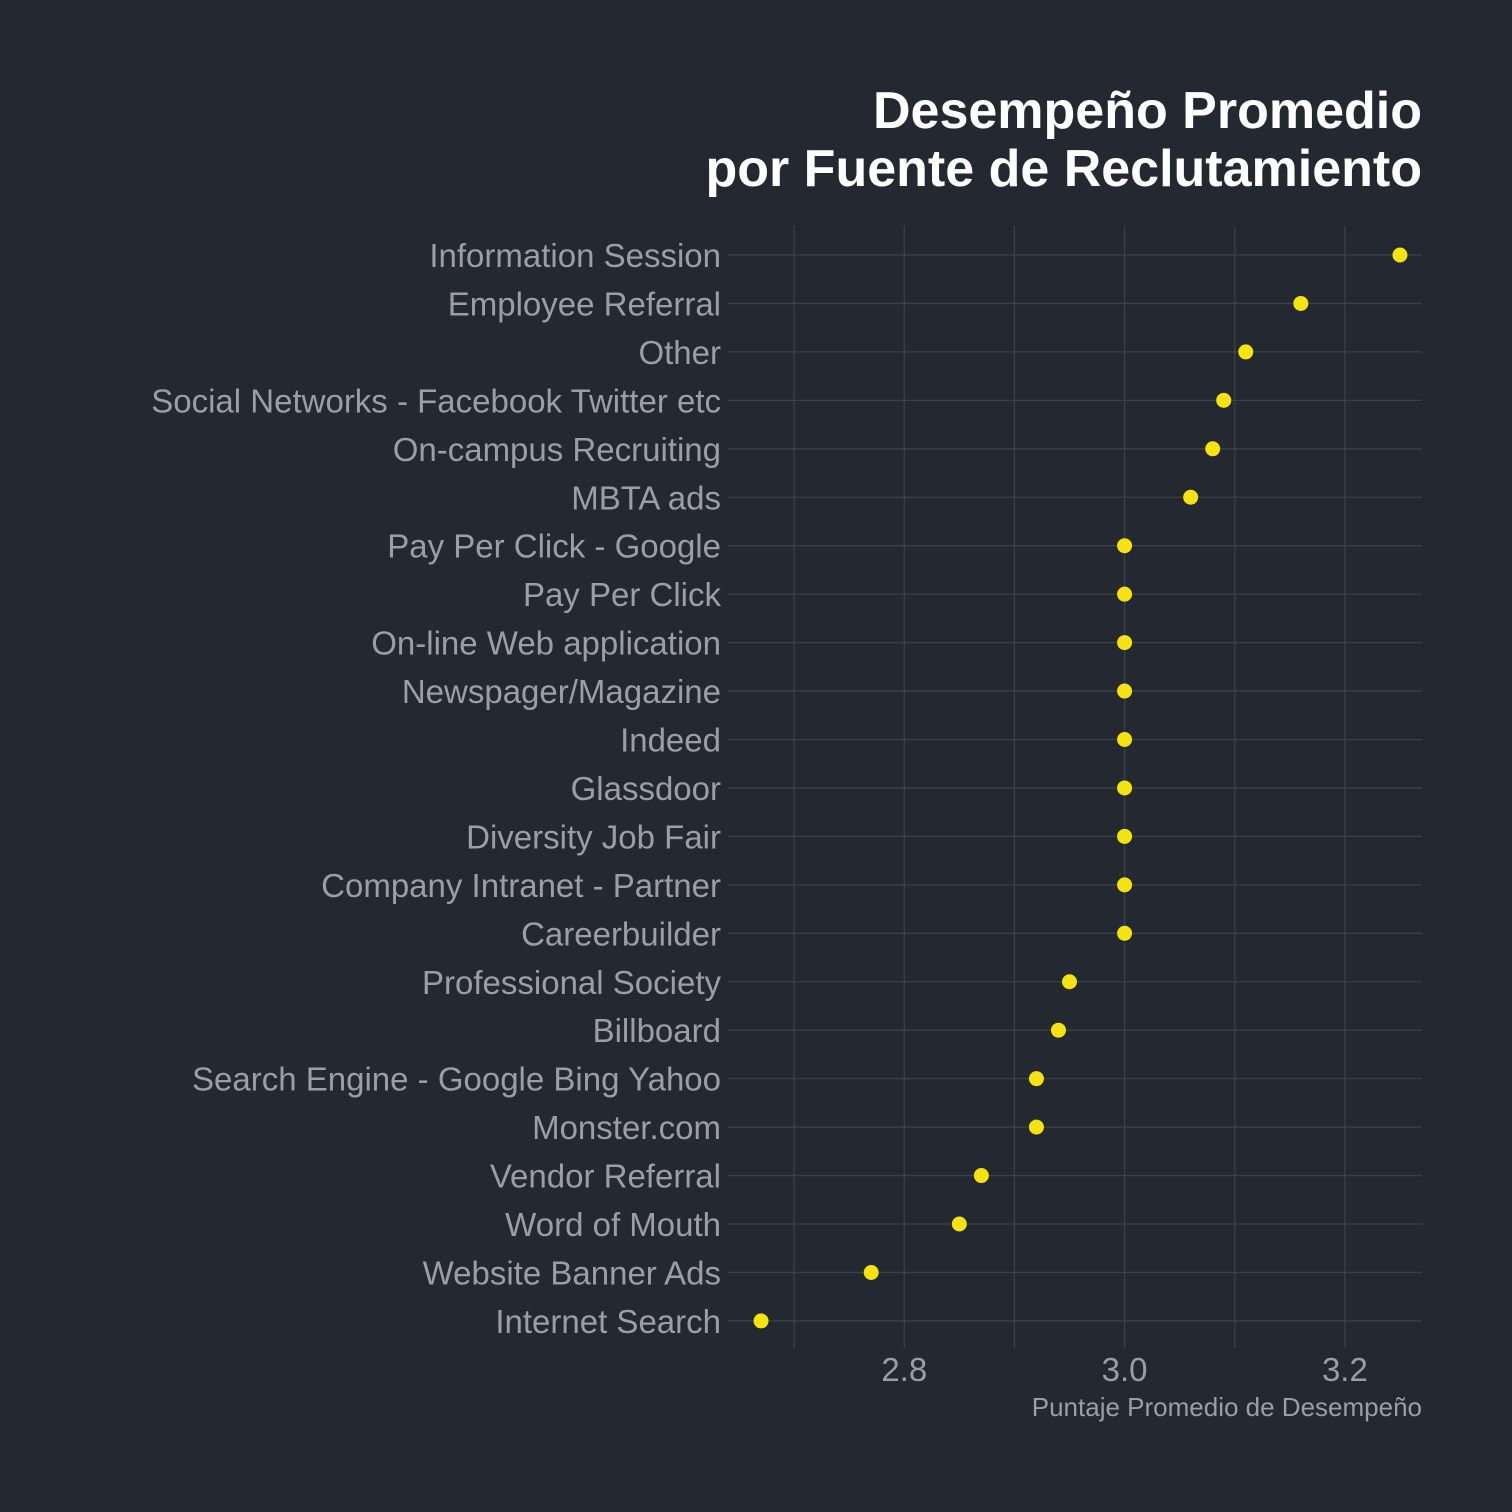 The width and height of the screenshot is (1512, 1512). What do you see at coordinates (575, 255) in the screenshot?
I see `category-label: Information Session` at bounding box center [575, 255].